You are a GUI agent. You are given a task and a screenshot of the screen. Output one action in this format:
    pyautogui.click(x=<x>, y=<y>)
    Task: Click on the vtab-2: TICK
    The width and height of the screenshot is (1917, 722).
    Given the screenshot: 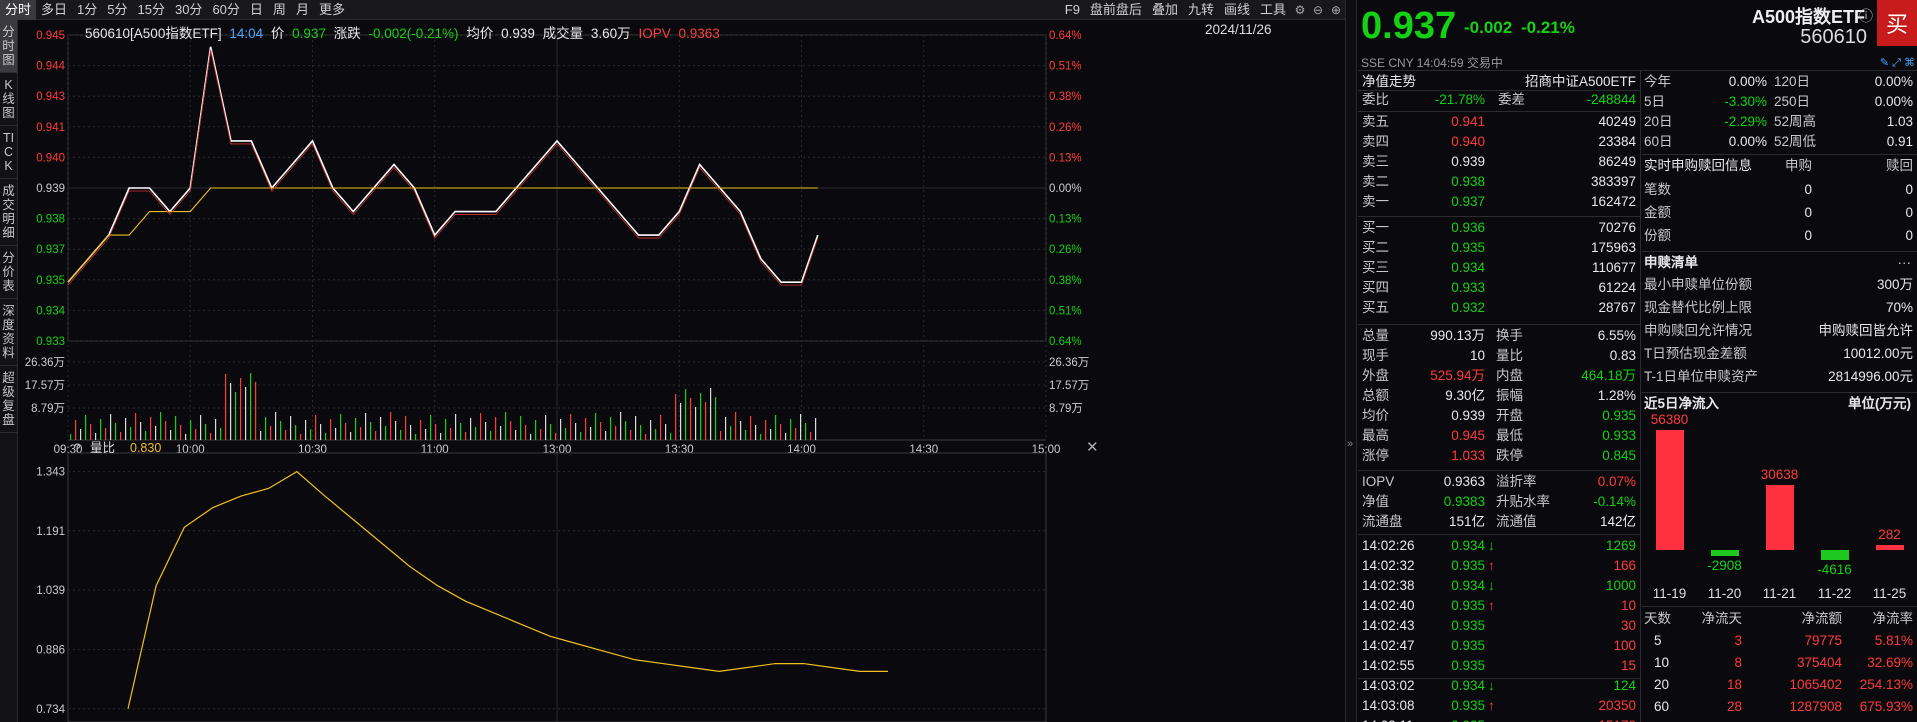 What is the action you would take?
    pyautogui.click(x=8, y=152)
    